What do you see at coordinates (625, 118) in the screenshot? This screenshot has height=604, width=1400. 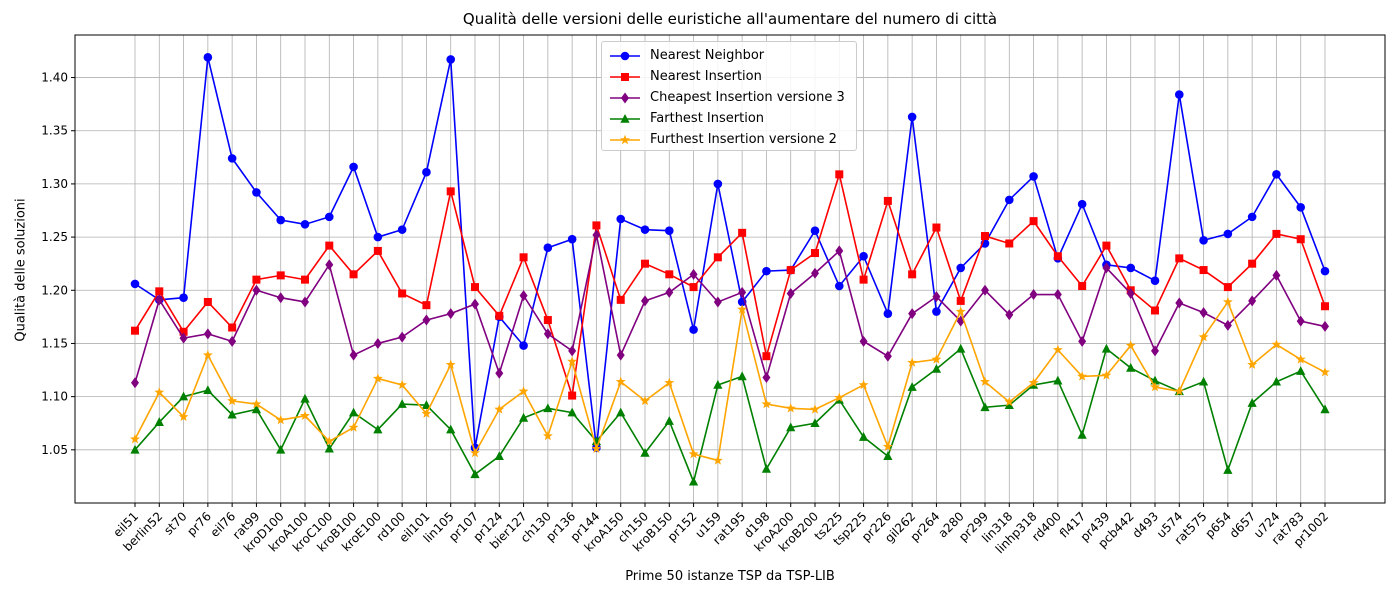 I see `legend-swatch-marker` at bounding box center [625, 118].